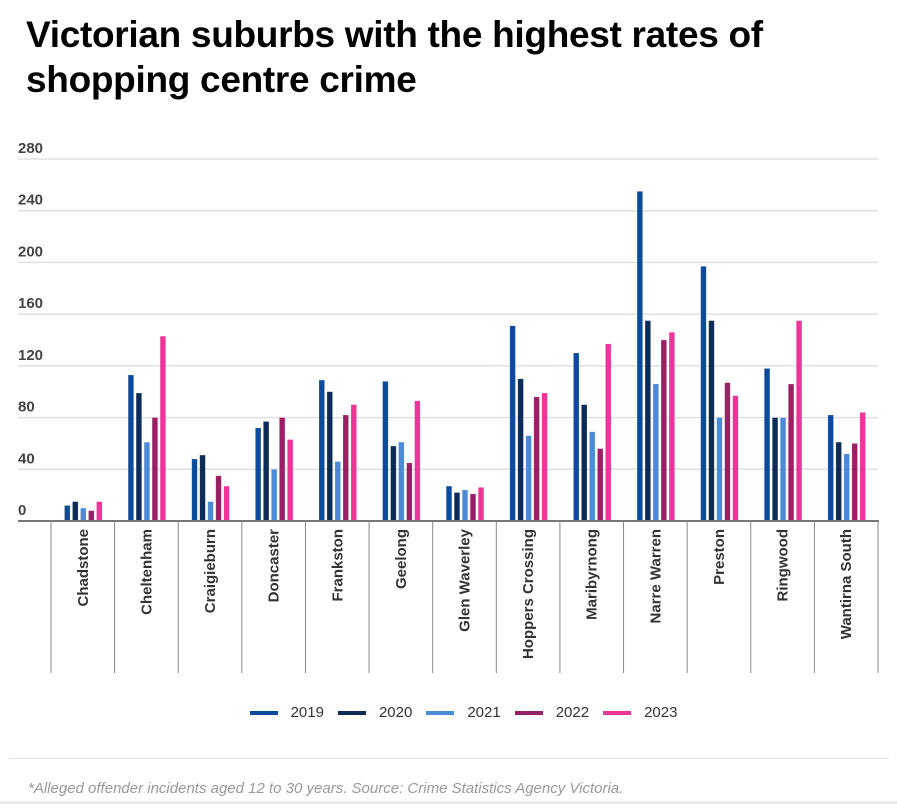 The image size is (897, 804). What do you see at coordinates (321, 450) in the screenshot?
I see `bar-2019-frankston` at bounding box center [321, 450].